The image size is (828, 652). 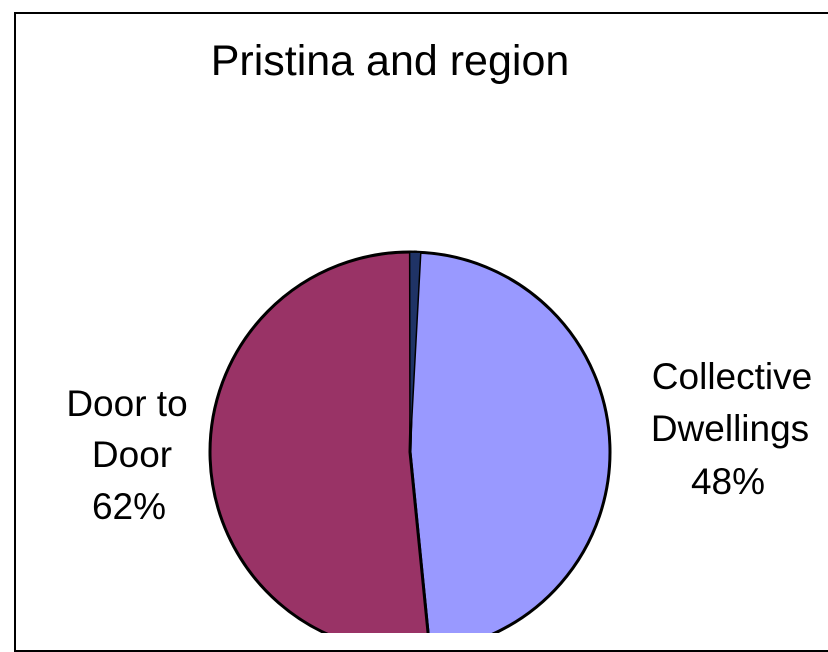 I want to click on slice-label-collective-dwellings-line-2: Dwellings, so click(x=730, y=428).